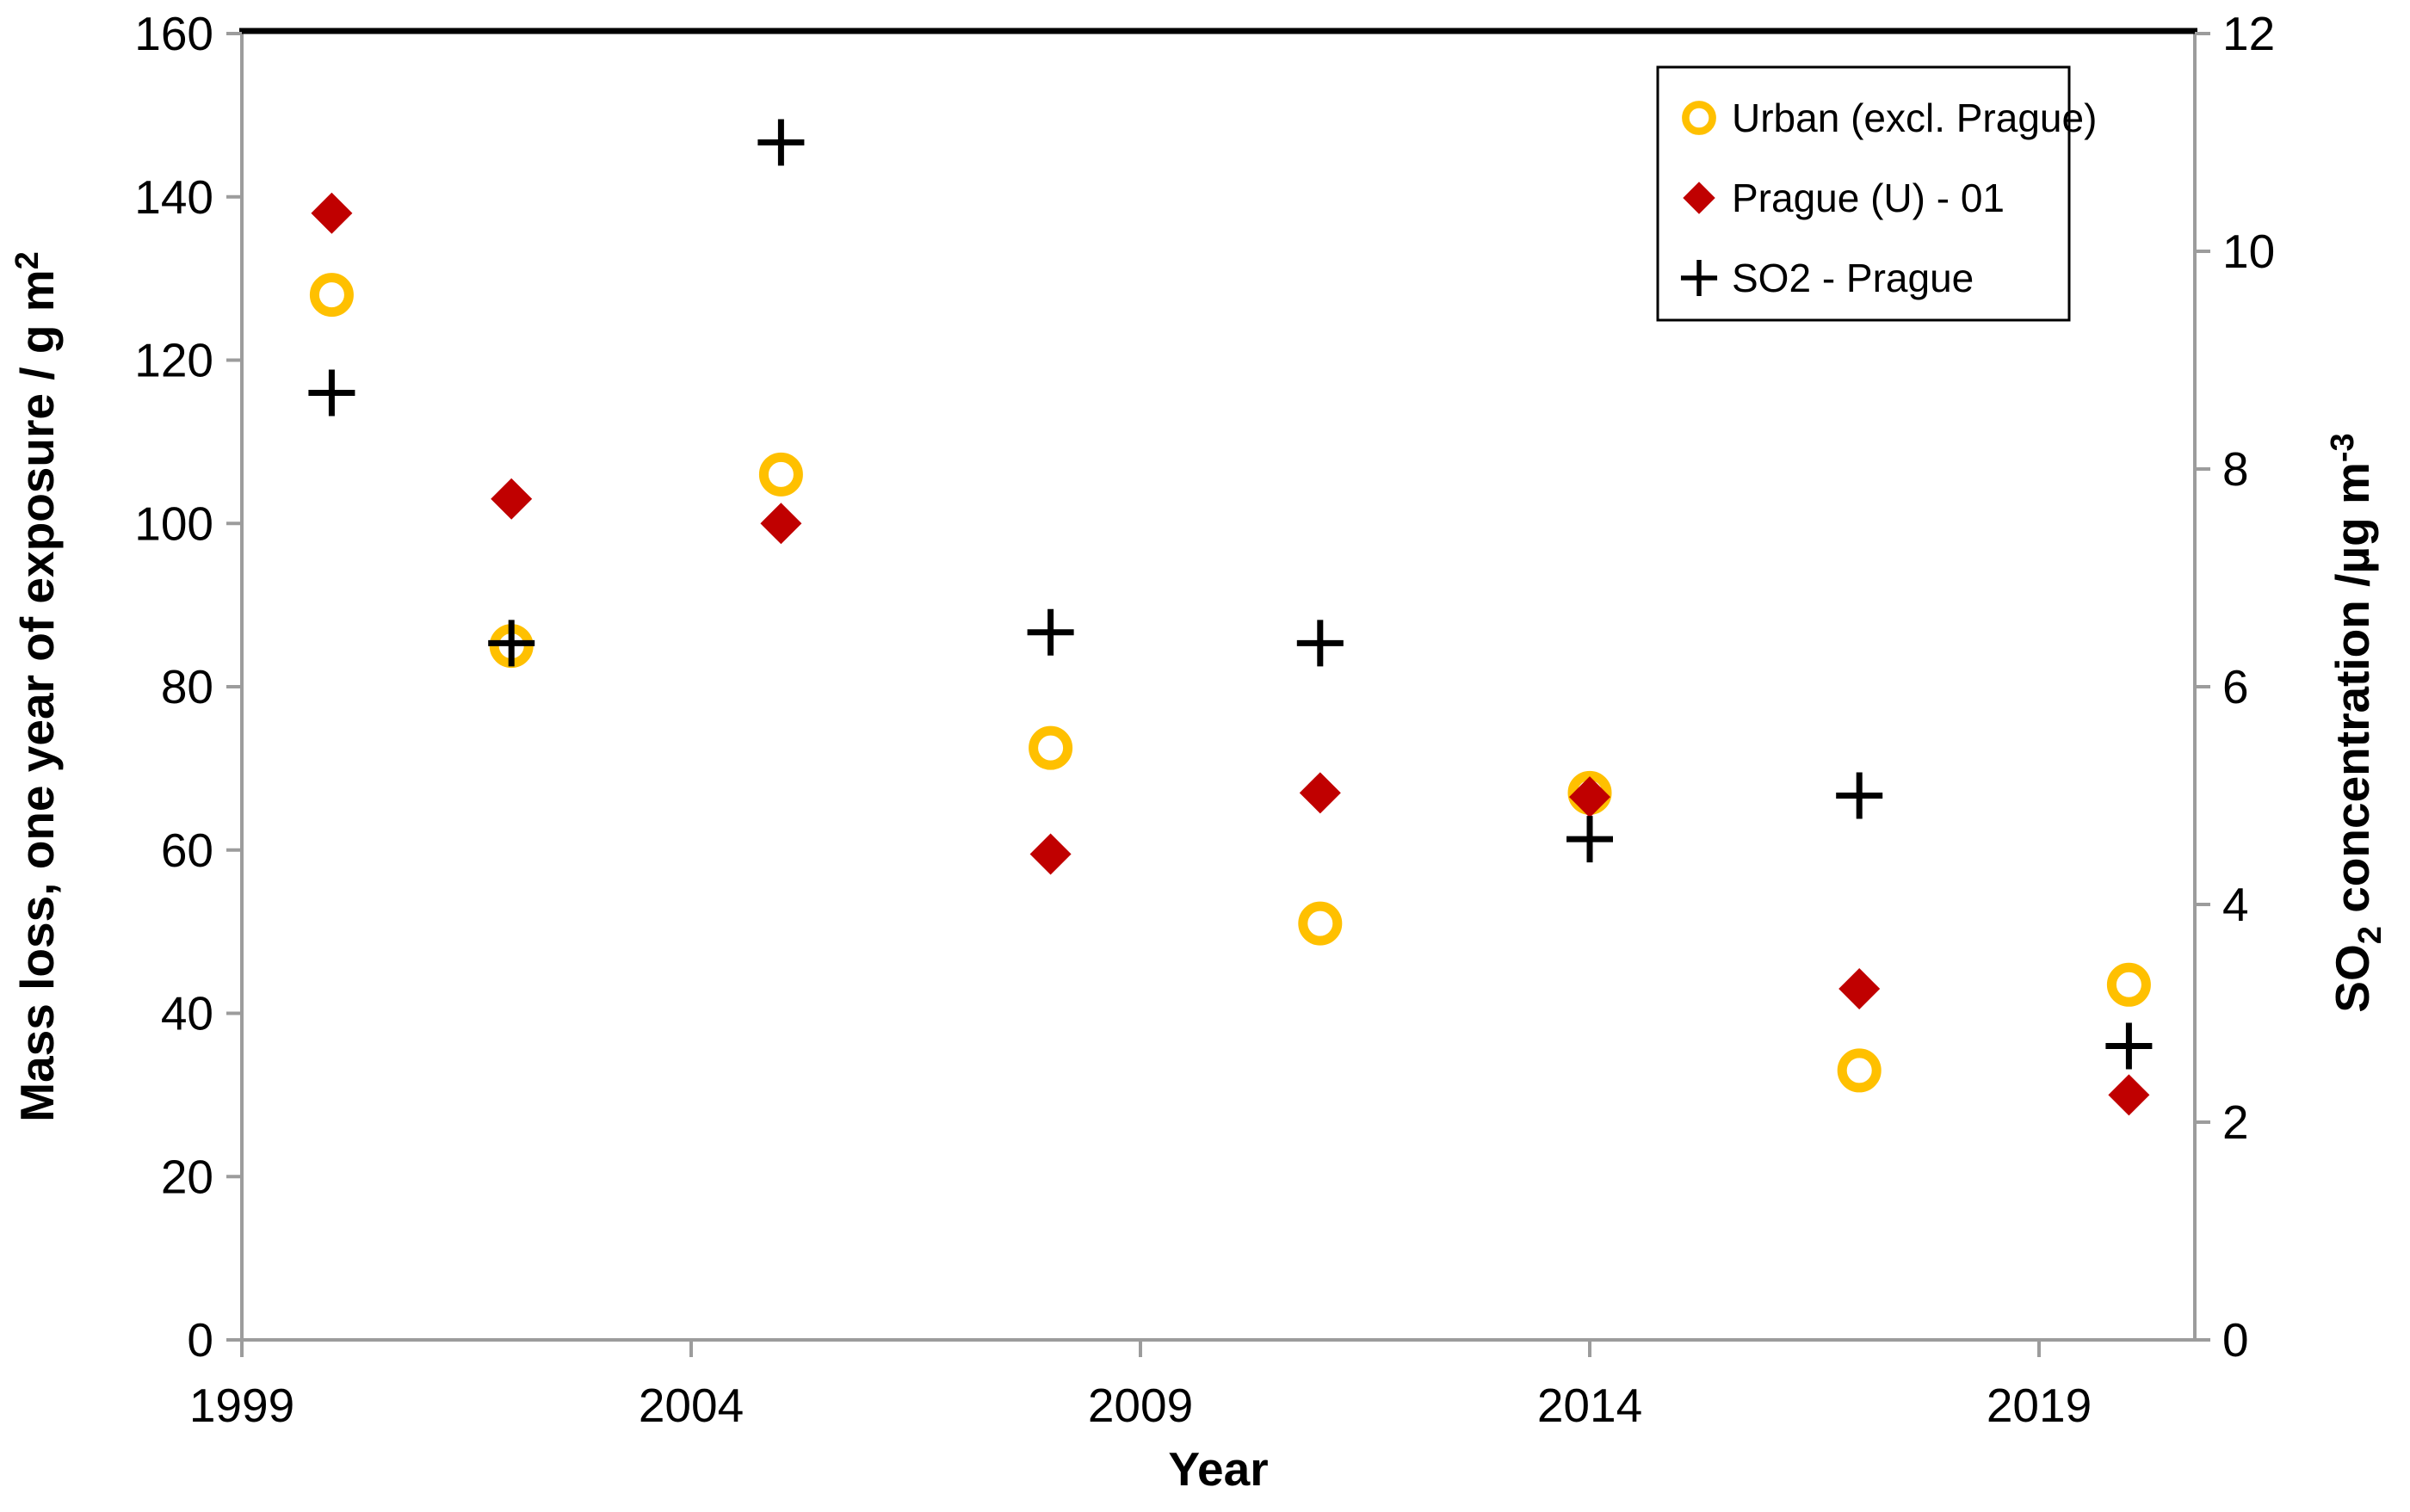 The image size is (2410, 1512). Describe the element at coordinates (1699, 278) in the screenshot. I see `legend-marker-so2-prague` at that location.